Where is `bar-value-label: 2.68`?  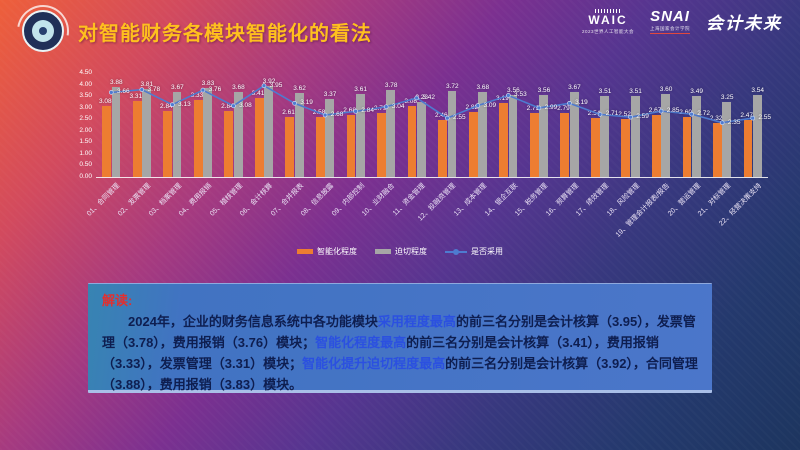 bar-value-label: 2.68 is located at coordinates (349, 111).